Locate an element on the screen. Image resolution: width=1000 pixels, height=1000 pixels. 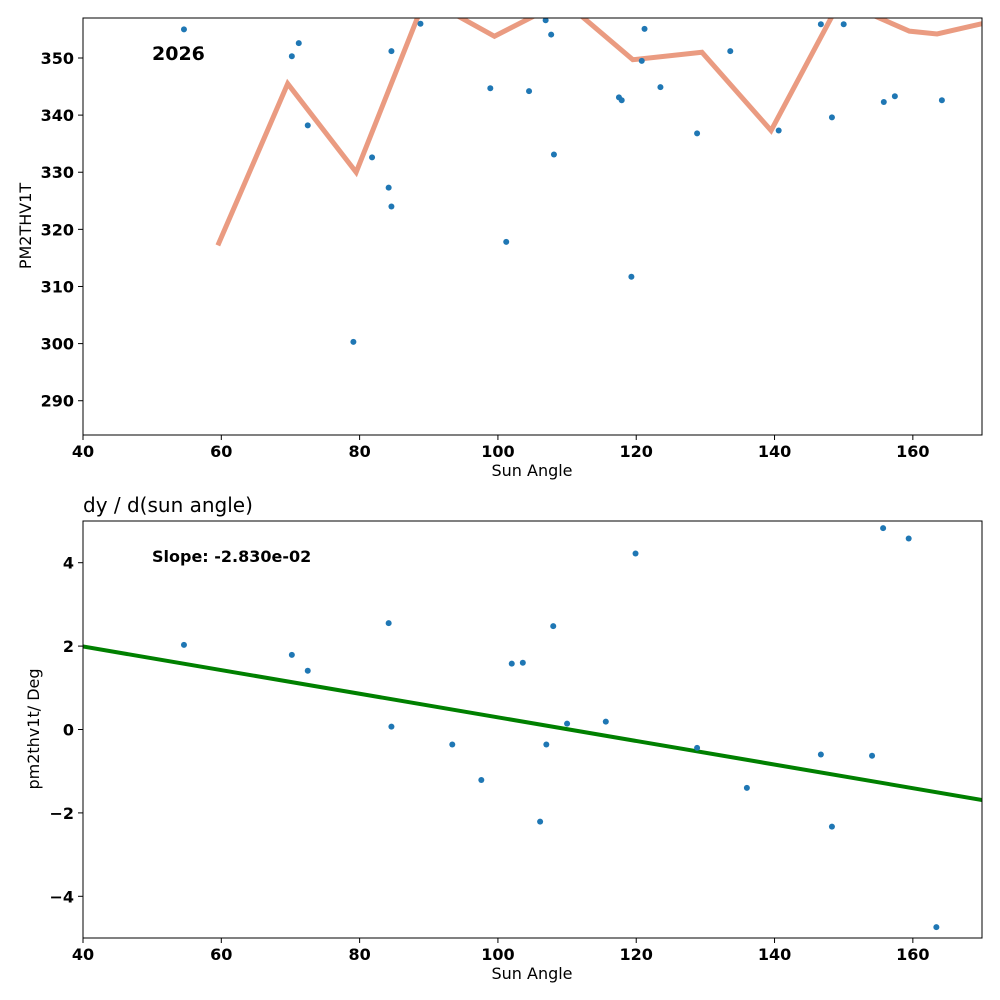
top-x-tick-label: 120 is located at coordinates (636, 451).